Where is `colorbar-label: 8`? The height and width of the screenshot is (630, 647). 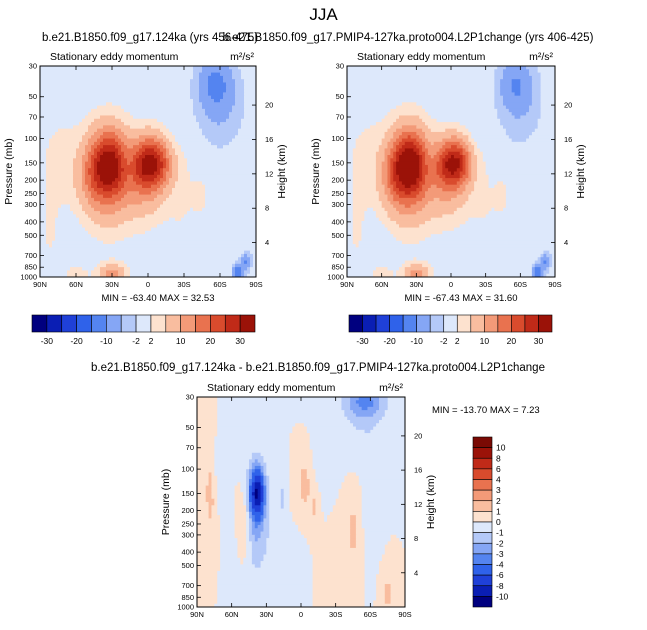 colorbar-label: 8 is located at coordinates (498, 458).